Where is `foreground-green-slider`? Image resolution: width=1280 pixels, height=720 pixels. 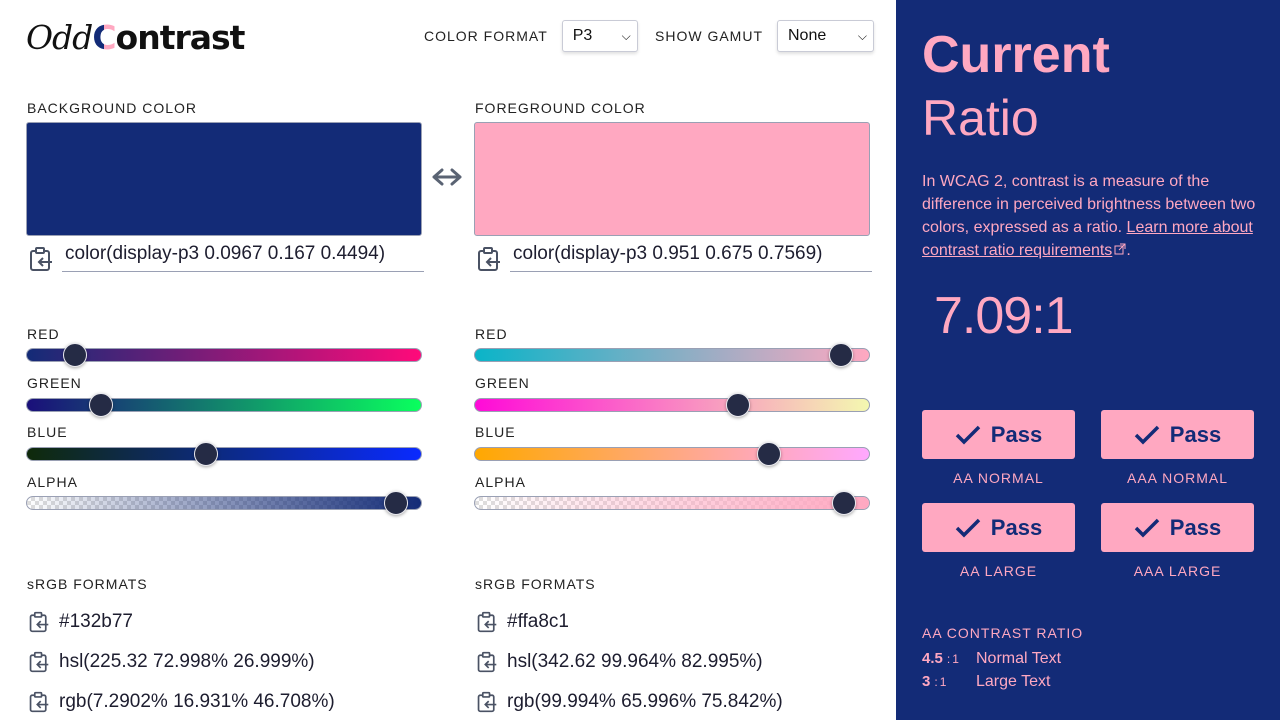 foreground-green-slider is located at coordinates (672, 405).